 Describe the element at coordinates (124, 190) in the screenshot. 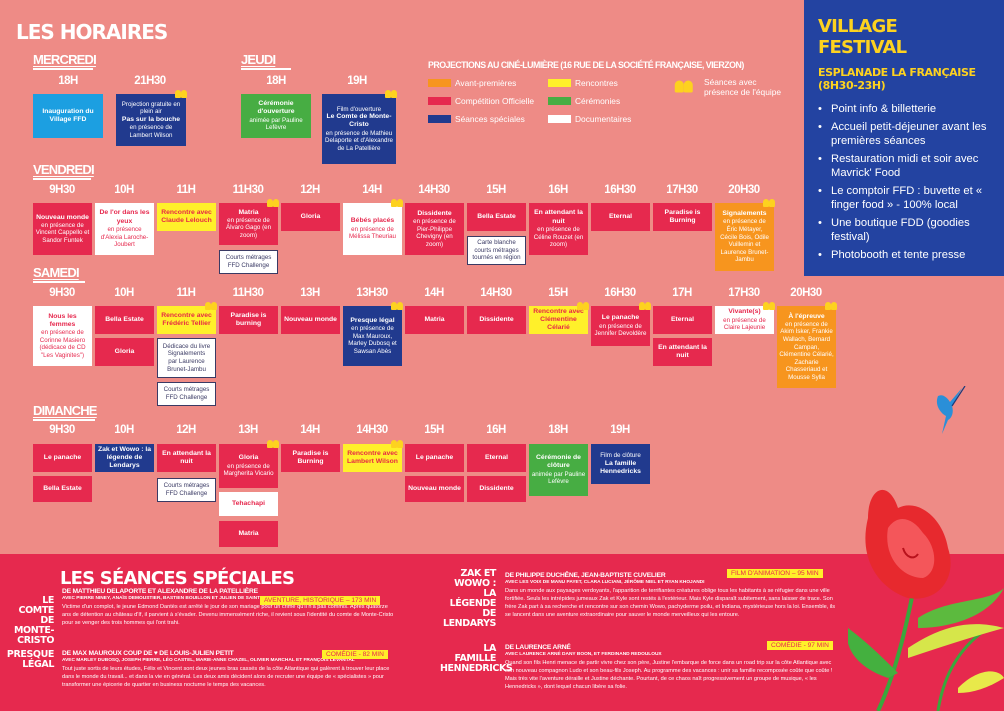

I see `hour: 10H` at that location.